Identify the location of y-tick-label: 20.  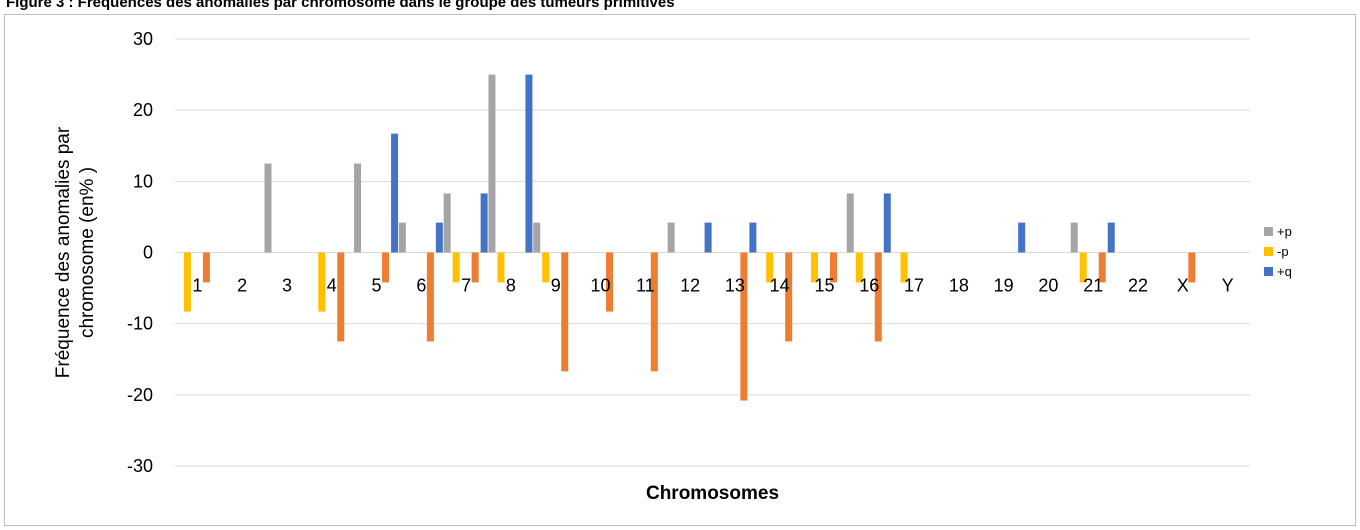
(143, 110).